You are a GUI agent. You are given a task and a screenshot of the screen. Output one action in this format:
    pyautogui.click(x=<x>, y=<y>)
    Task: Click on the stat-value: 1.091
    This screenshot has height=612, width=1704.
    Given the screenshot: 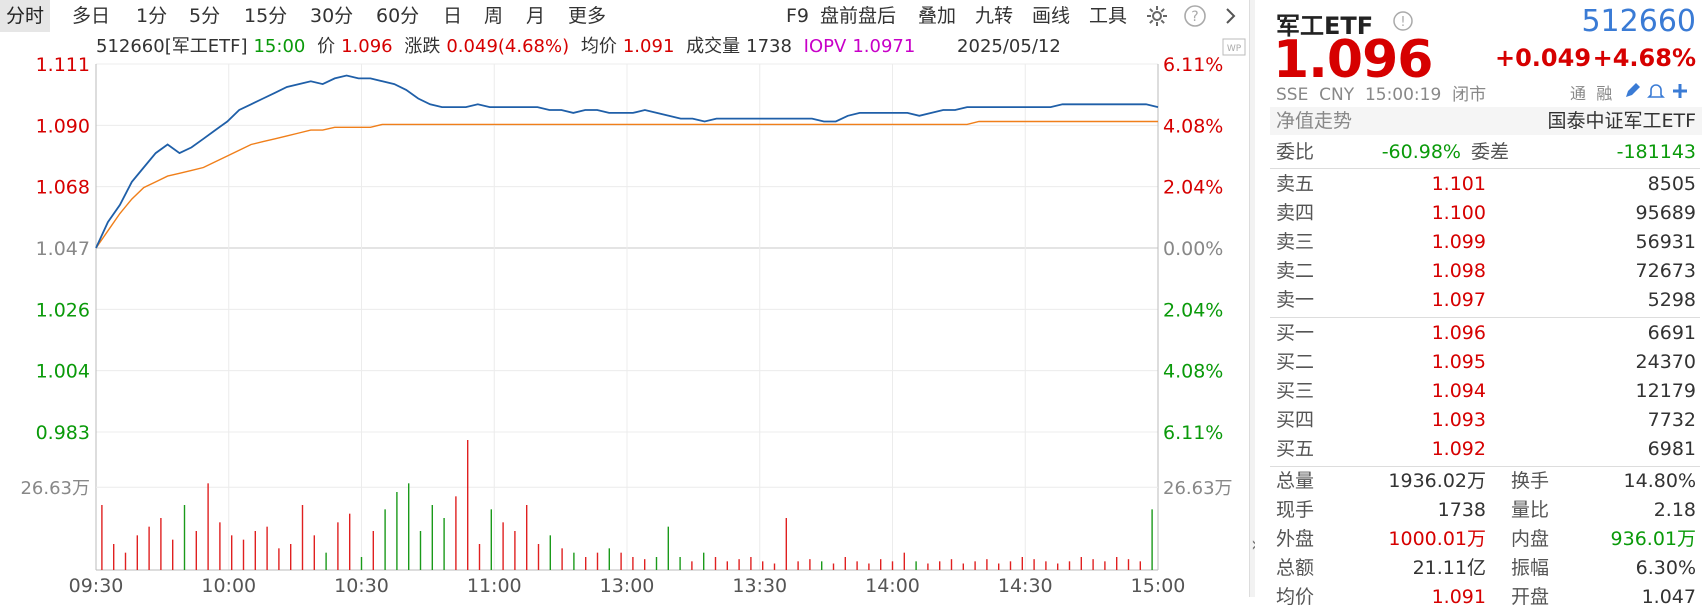 What is the action you would take?
    pyautogui.click(x=1458, y=597)
    